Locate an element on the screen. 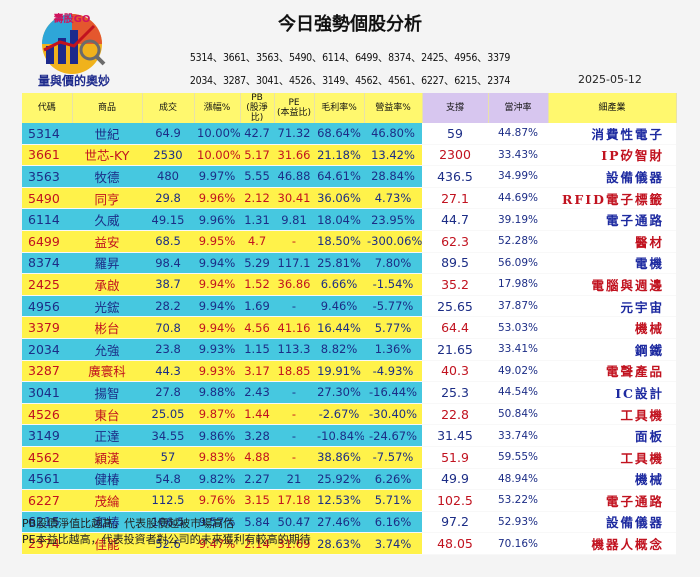 The image size is (700, 577). cell-support: 31.45 is located at coordinates (455, 435).